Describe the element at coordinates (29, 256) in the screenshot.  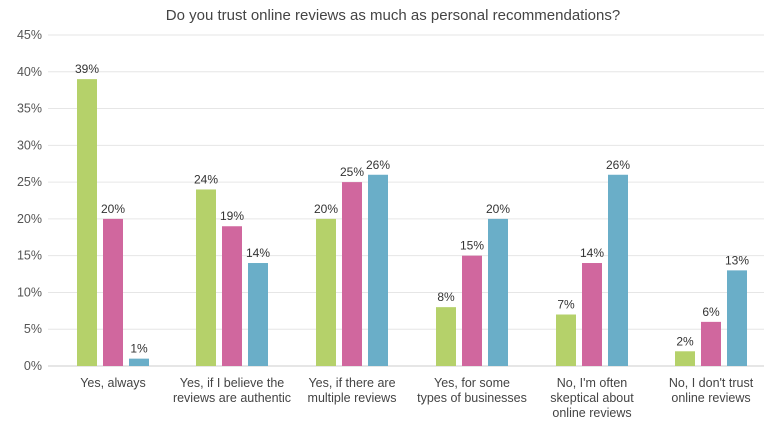
I see `y-tick-label: 15%` at that location.